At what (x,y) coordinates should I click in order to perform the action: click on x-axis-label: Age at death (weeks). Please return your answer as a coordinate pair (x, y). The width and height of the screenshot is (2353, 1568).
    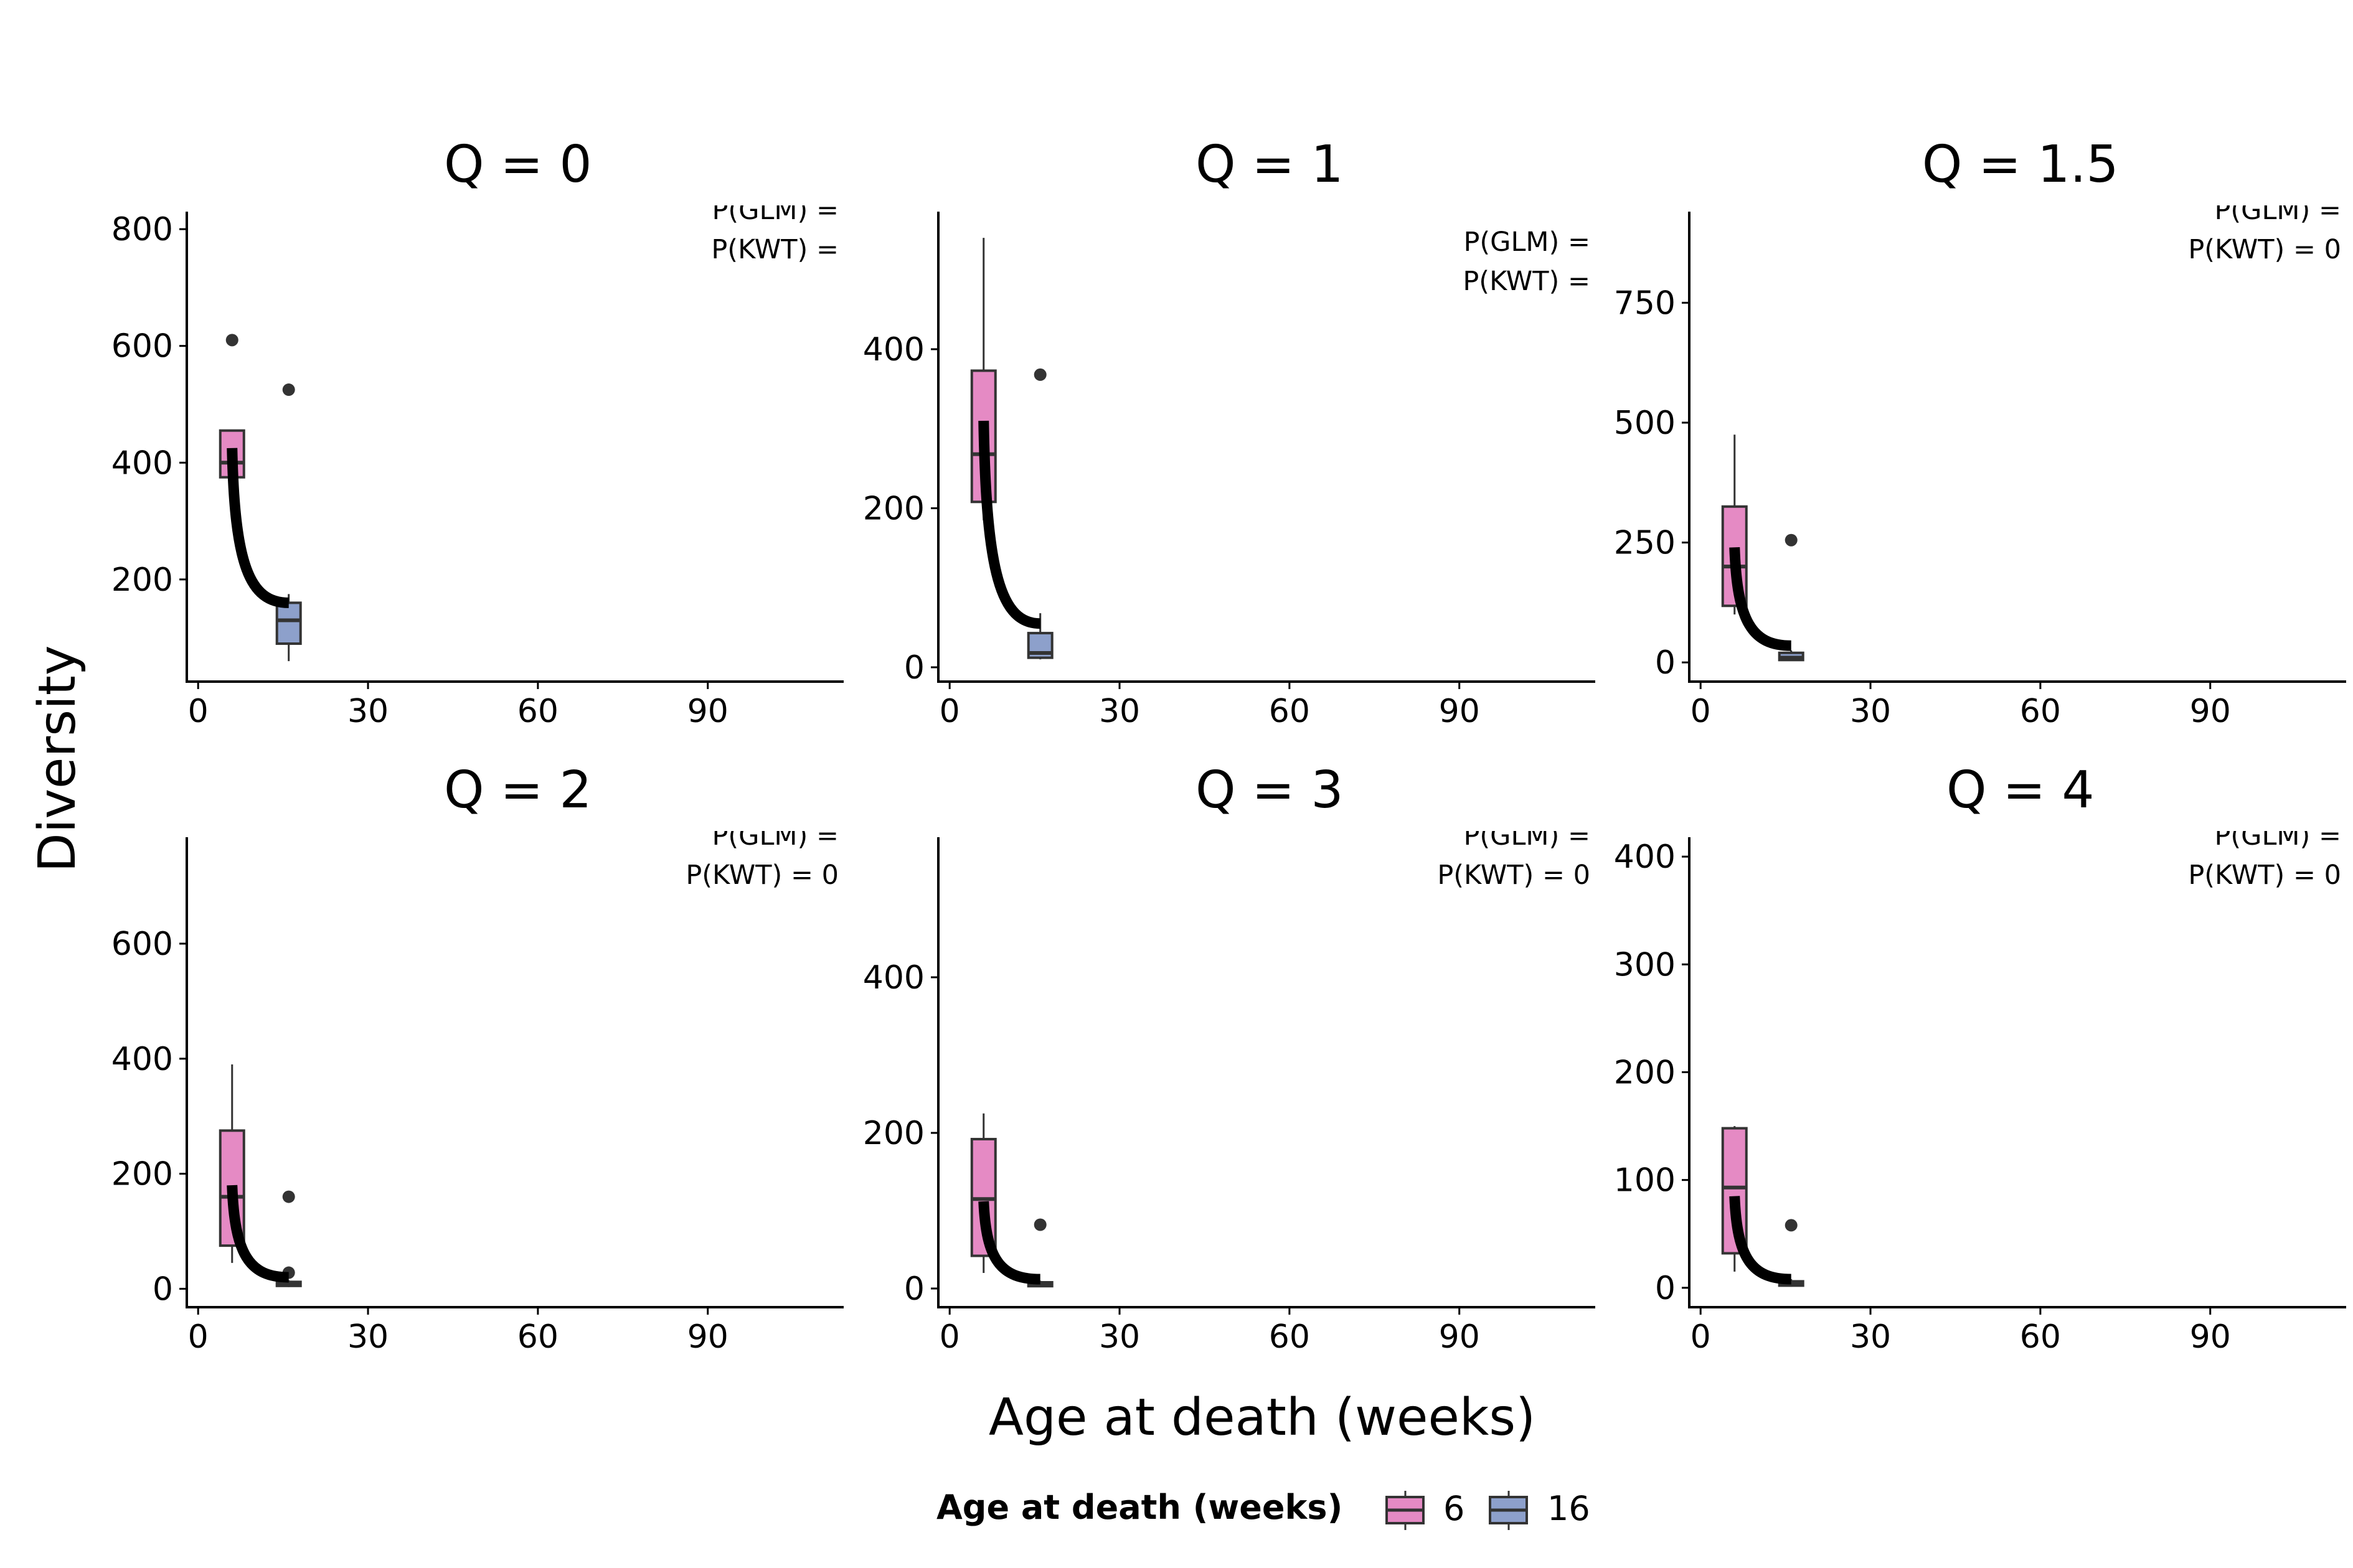
    Looking at the image, I should click on (1262, 1418).